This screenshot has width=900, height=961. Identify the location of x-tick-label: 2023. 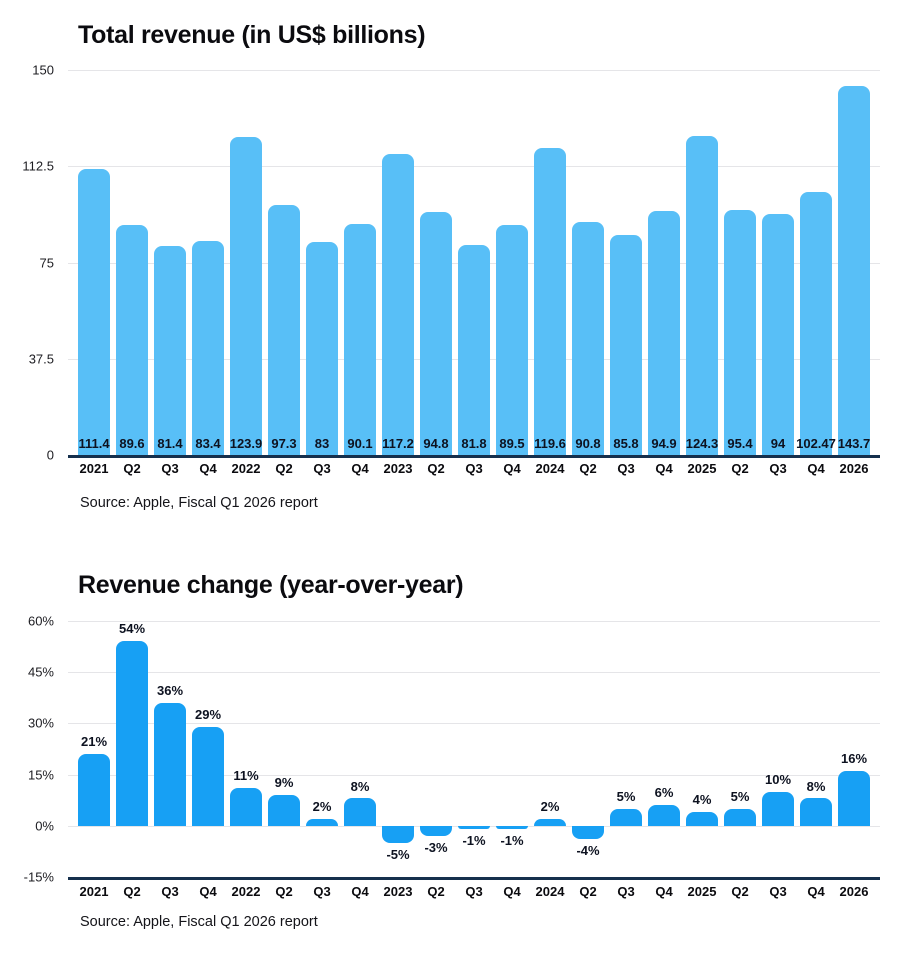
(398, 891).